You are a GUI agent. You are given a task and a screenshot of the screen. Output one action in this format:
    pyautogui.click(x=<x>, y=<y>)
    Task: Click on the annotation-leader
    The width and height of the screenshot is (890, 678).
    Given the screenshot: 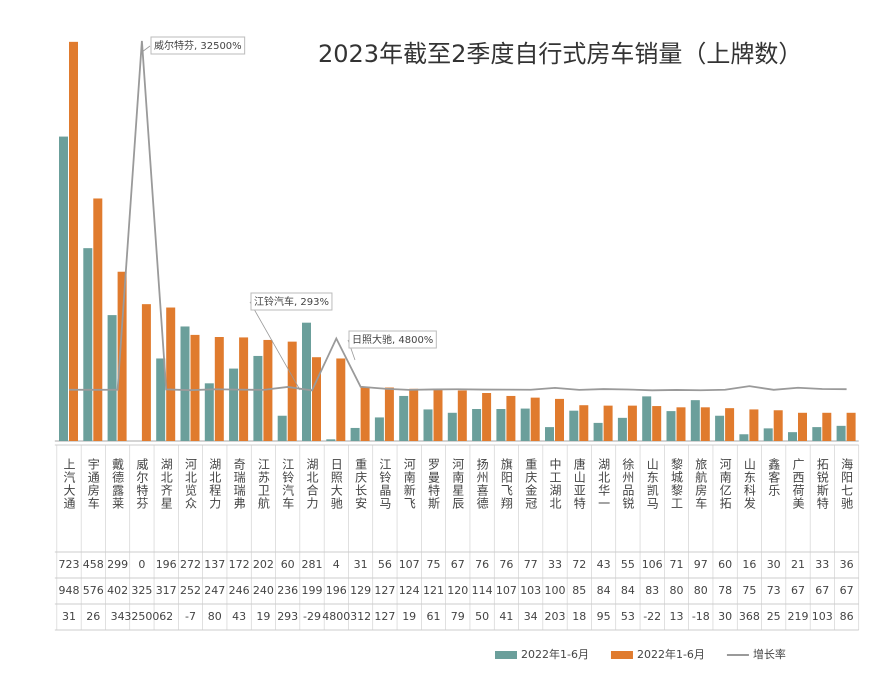 What is the action you would take?
    pyautogui.click(x=146, y=49)
    